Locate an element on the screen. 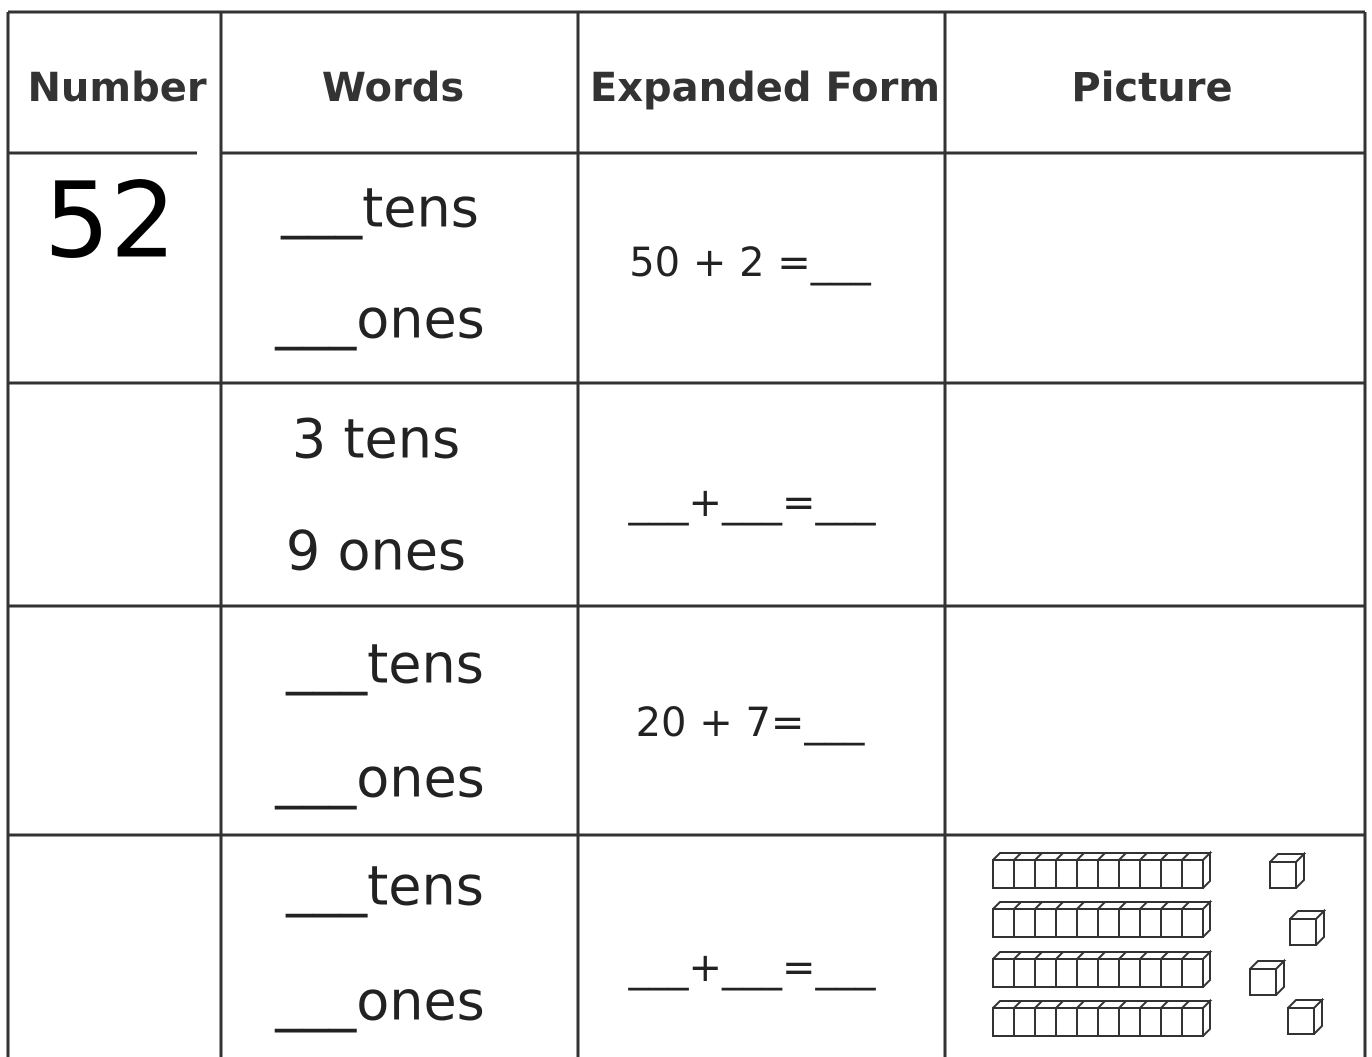 The height and width of the screenshot is (1057, 1372). words-tens: 3 tens is located at coordinates (376, 439).